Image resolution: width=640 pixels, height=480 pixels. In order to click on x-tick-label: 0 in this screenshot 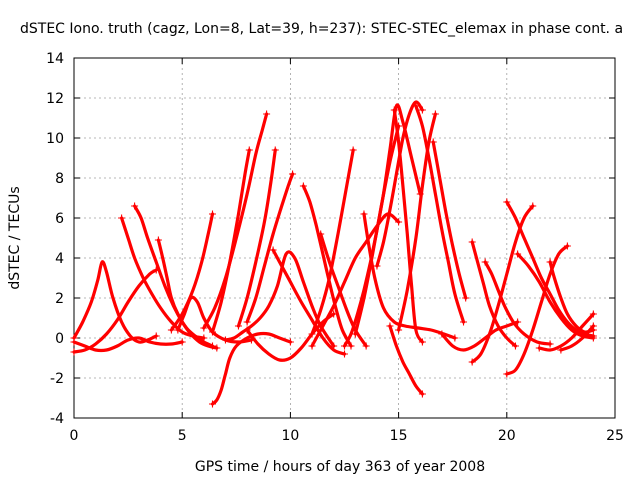, I will do `click(74, 436)`.